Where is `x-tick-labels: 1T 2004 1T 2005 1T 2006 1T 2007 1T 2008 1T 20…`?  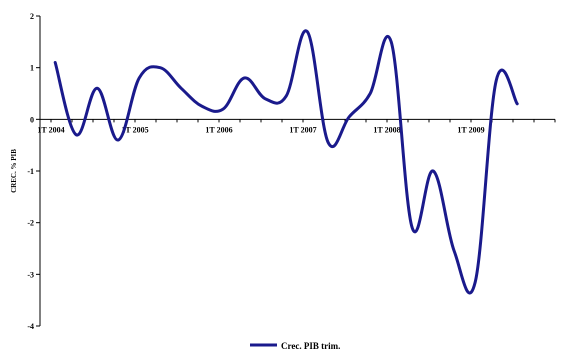
x-tick-labels: 1T 2004 1T 2005 1T 2006 1T 2007 1T 2008 1T 20… is located at coordinates (260, 129).